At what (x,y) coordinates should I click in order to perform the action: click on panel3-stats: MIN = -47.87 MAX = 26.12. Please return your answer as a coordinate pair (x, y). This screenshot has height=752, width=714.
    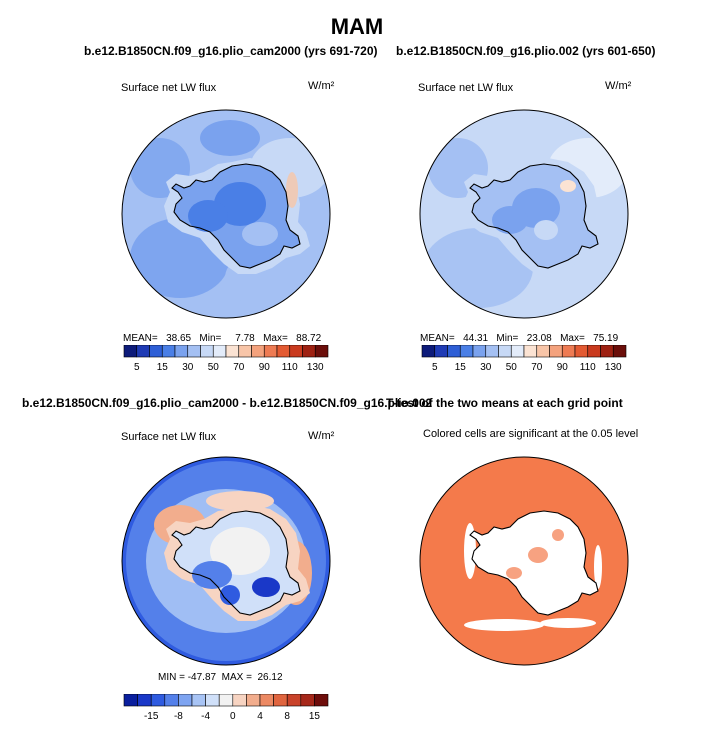
    Looking at the image, I should click on (220, 677).